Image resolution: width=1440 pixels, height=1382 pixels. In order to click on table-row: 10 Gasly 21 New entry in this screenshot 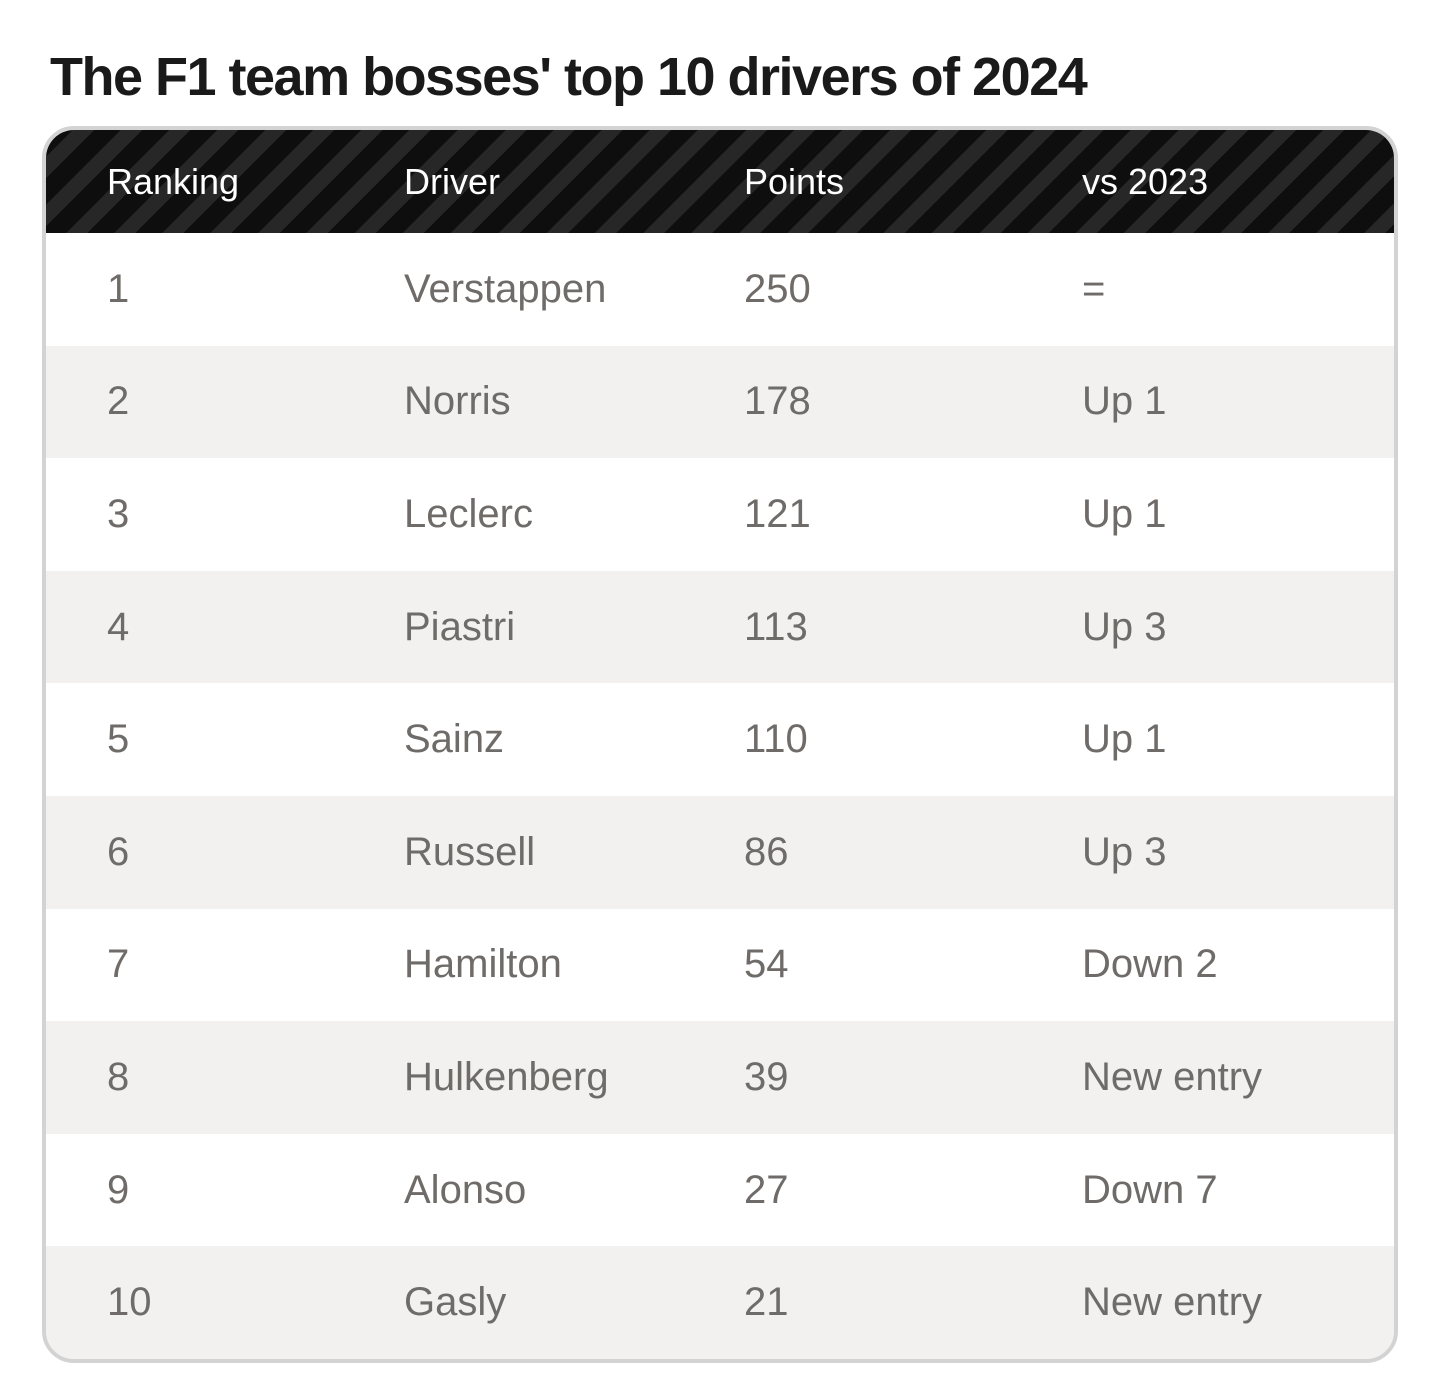, I will do `click(720, 1302)`.